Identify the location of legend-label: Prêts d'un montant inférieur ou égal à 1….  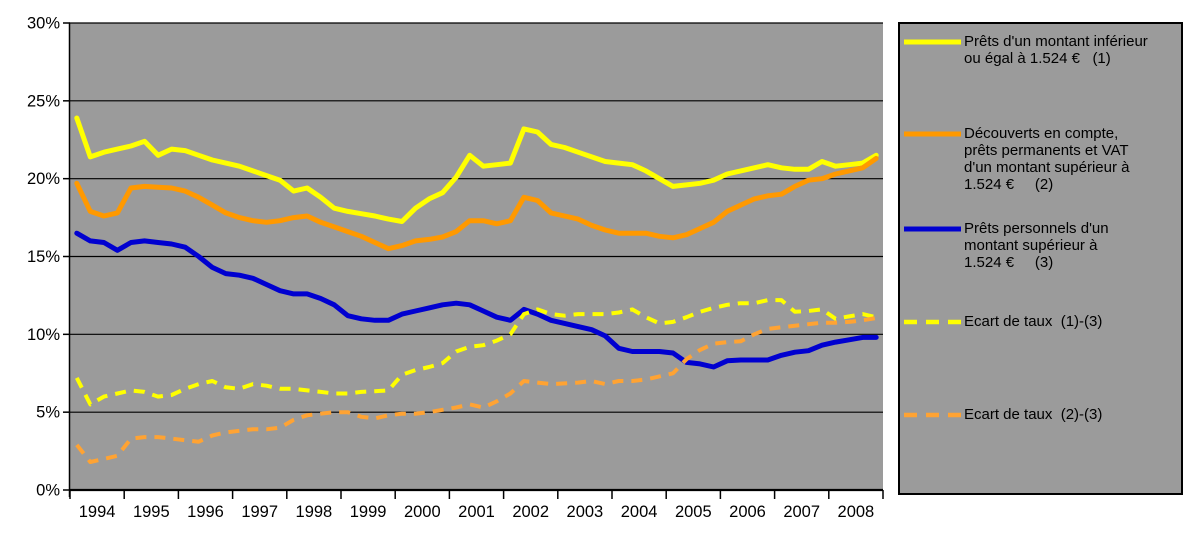
(1056, 50).